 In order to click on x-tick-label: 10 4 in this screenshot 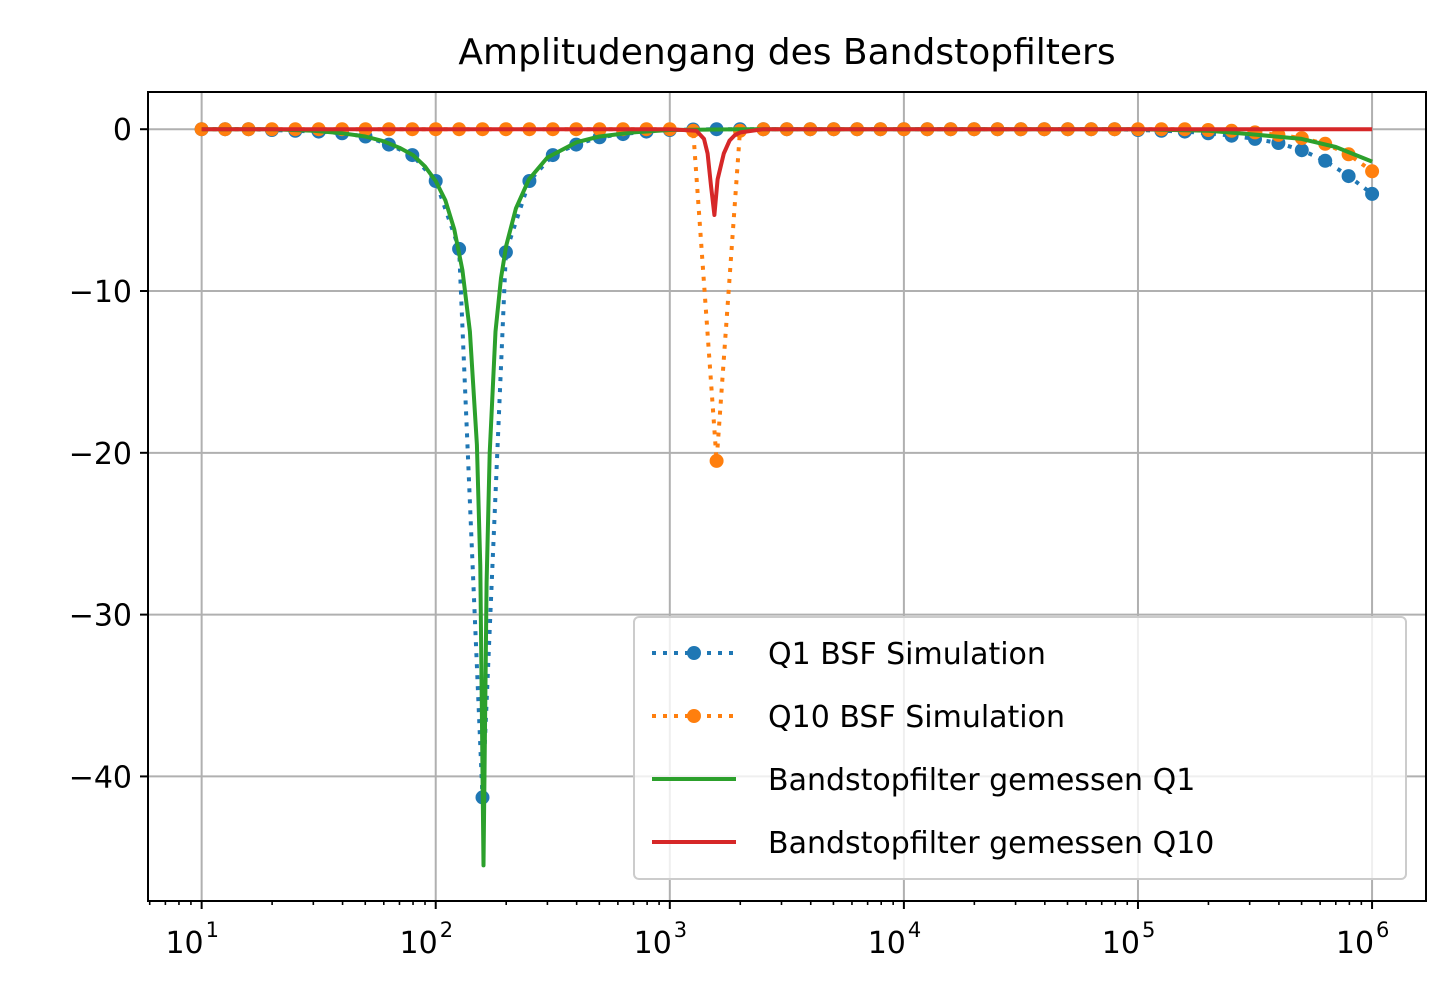, I will do `click(895, 939)`.